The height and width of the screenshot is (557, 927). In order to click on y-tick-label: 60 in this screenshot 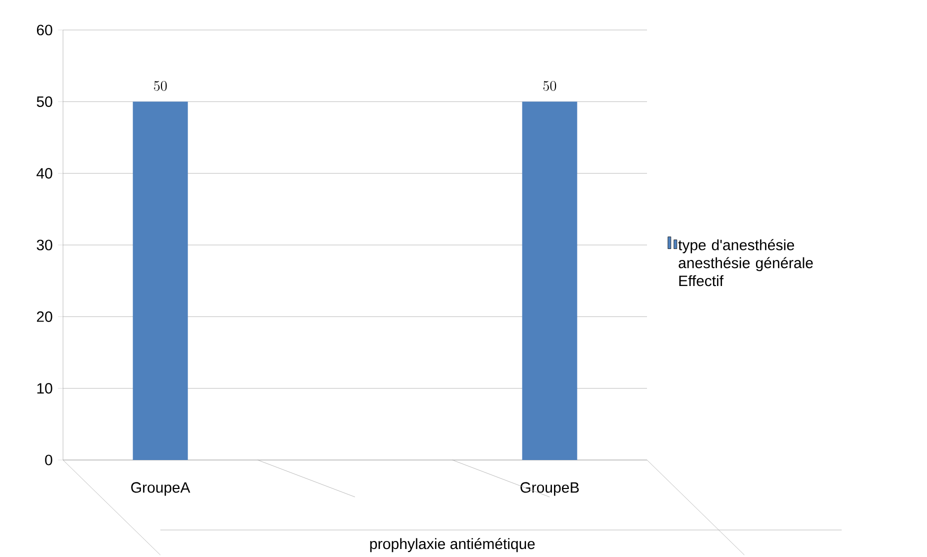, I will do `click(44, 30)`.